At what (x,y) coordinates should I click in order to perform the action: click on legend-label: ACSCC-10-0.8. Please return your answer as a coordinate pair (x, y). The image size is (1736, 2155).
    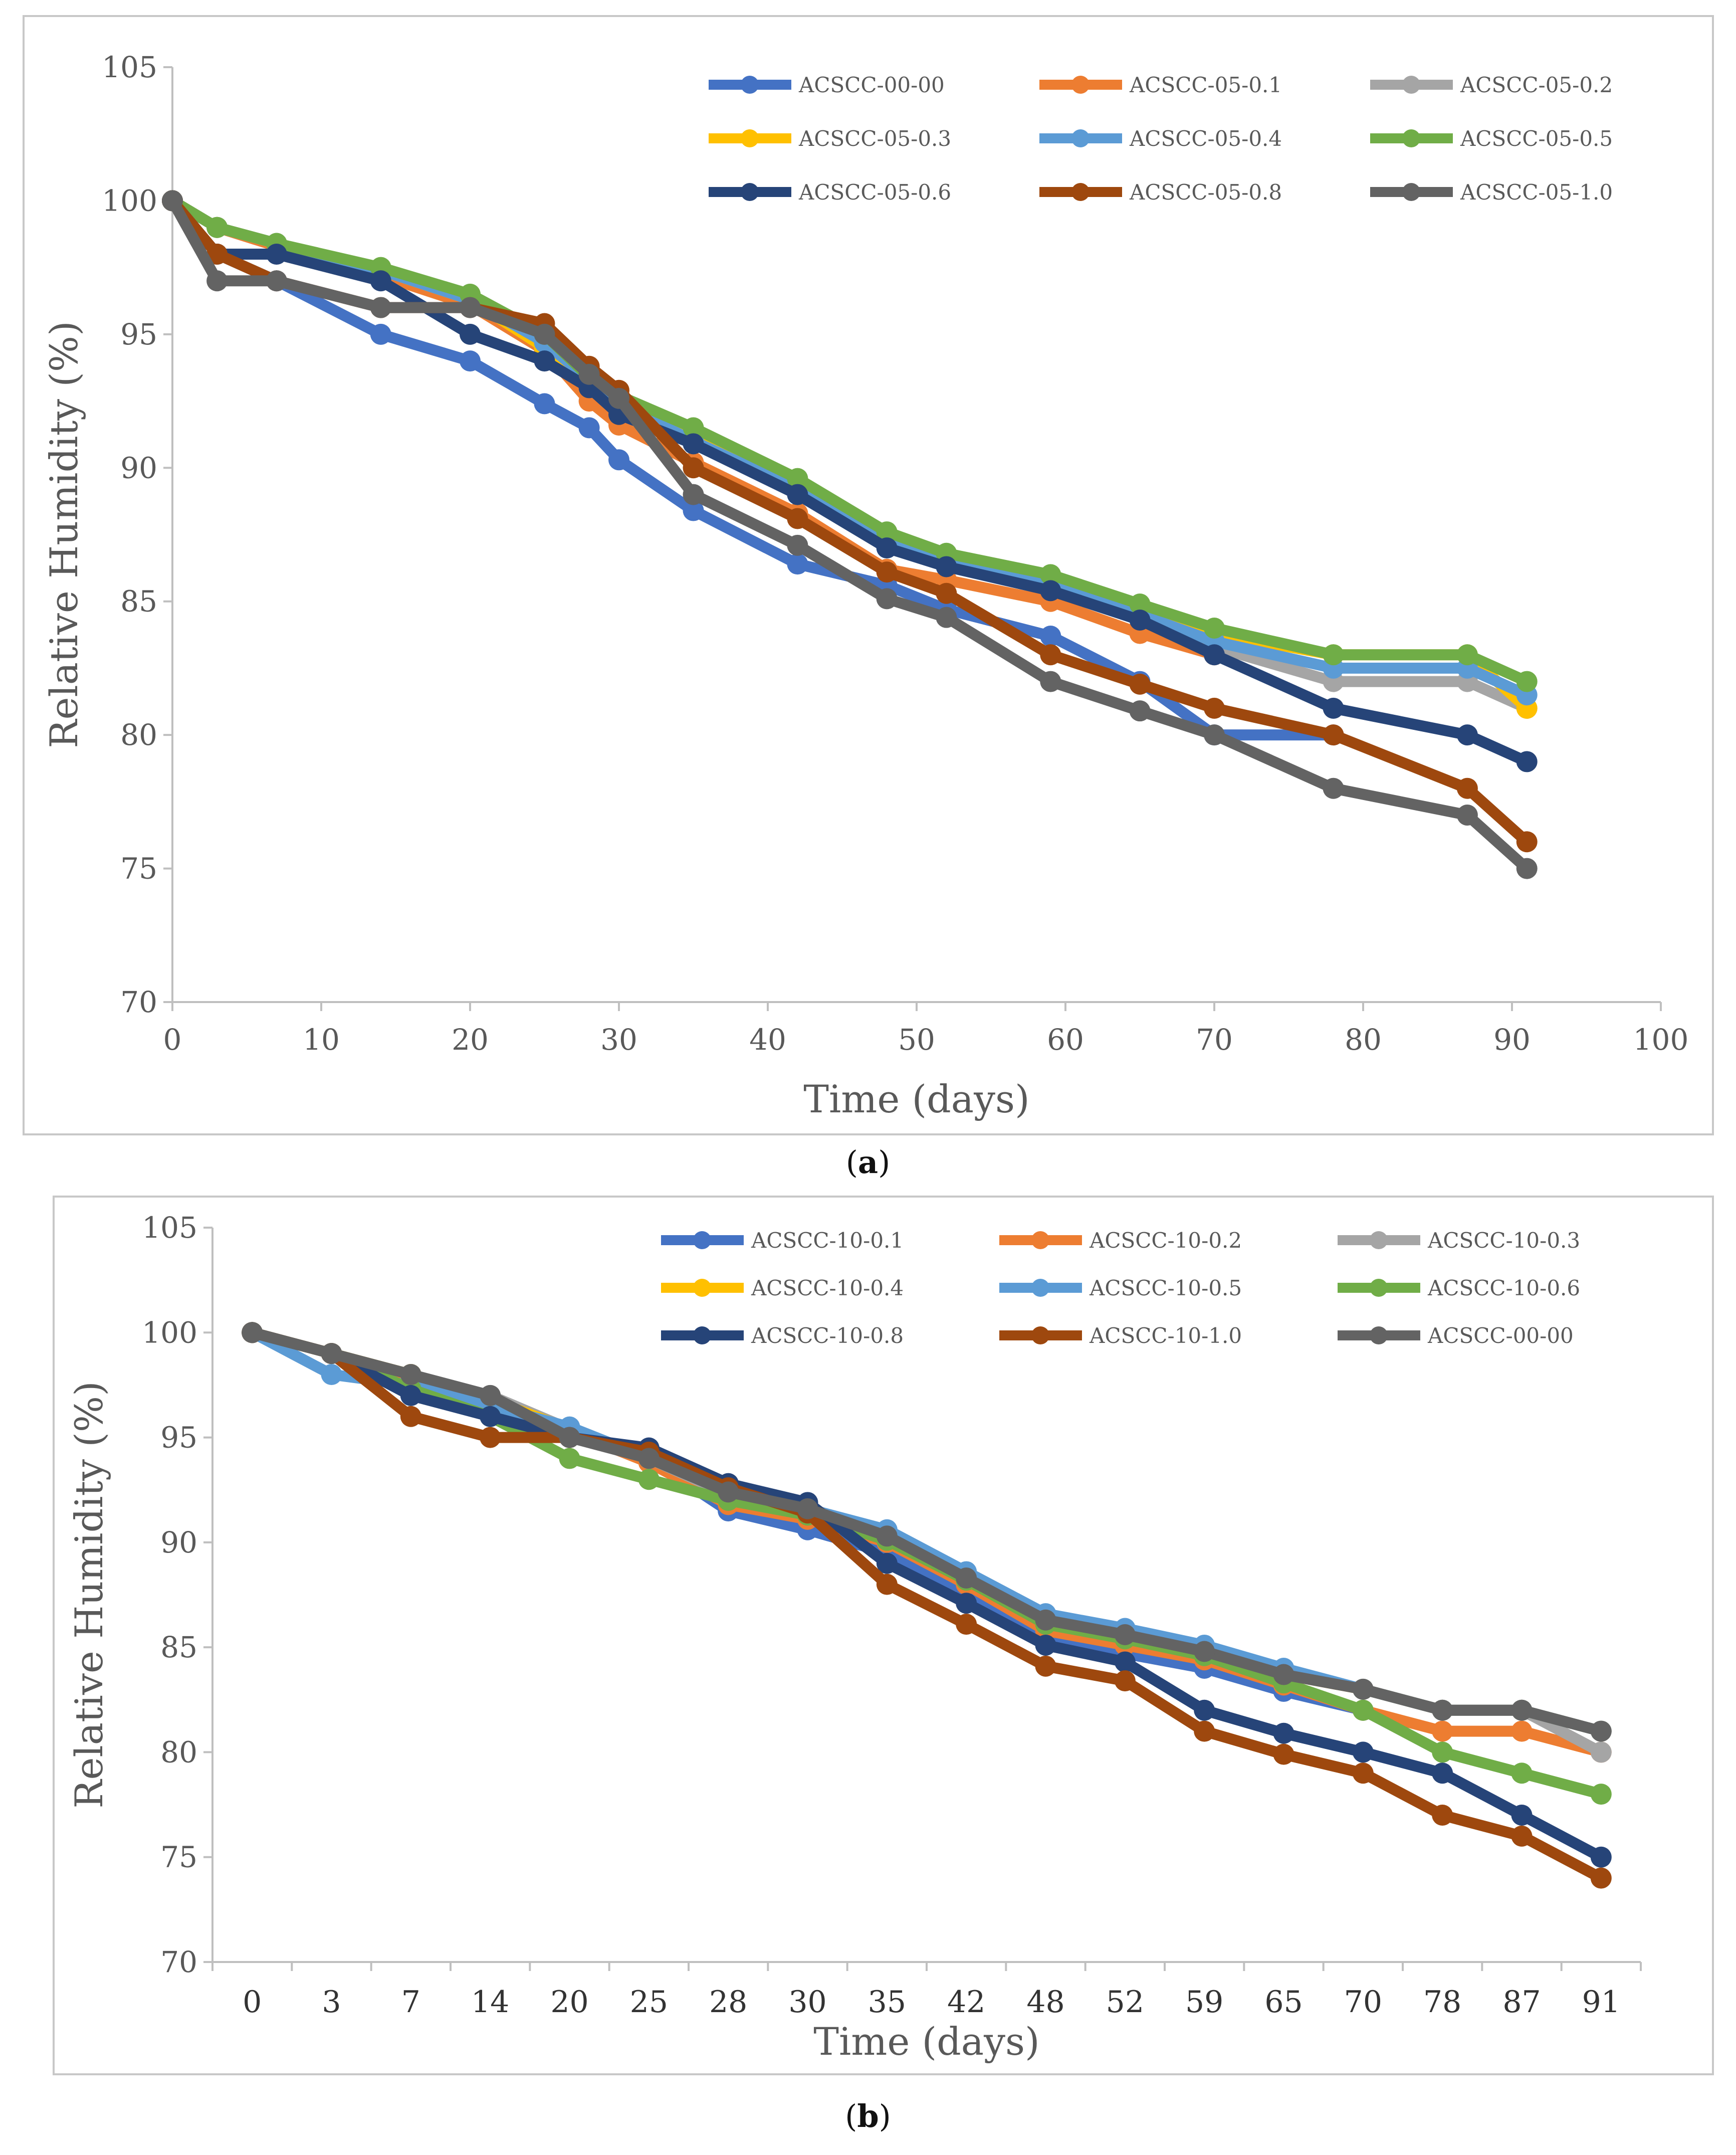
    Looking at the image, I should click on (827, 1335).